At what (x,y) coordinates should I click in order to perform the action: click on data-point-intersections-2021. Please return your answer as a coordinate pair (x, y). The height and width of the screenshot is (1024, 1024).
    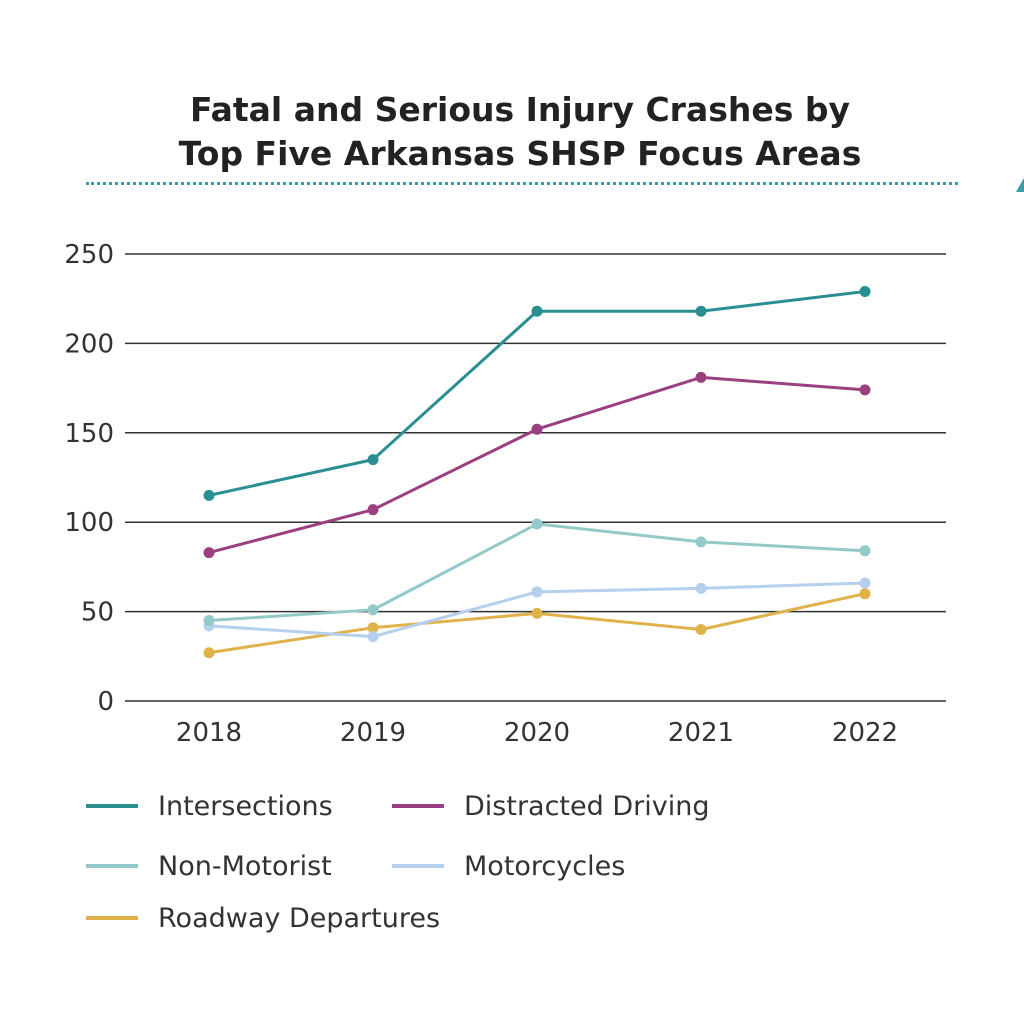
    Looking at the image, I should click on (701, 311).